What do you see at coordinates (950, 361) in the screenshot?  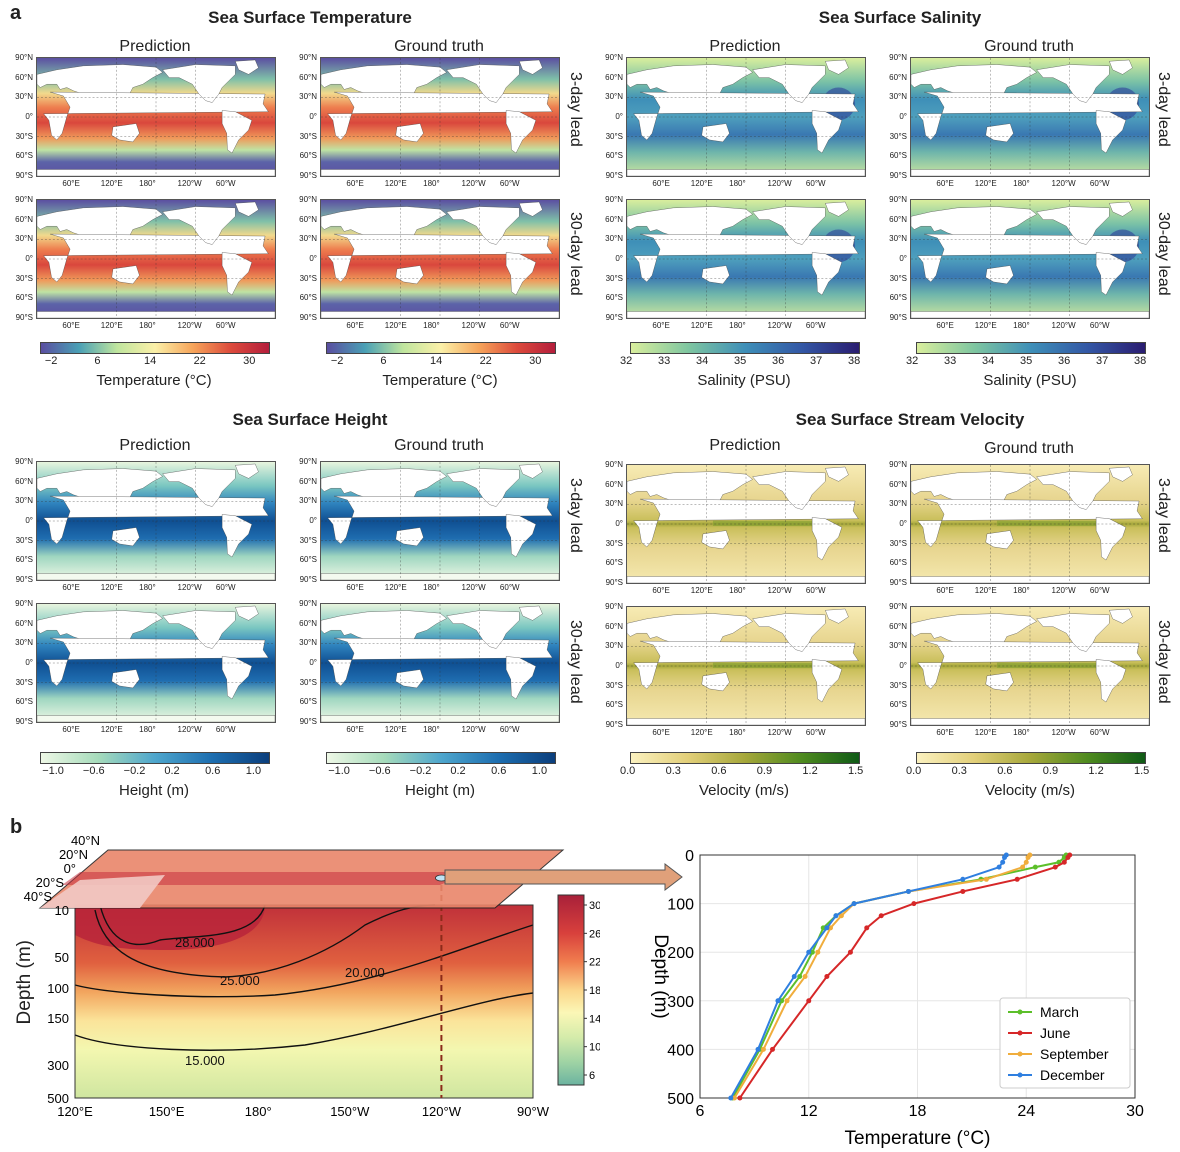 I see `sss-colorbar-tick: 33` at bounding box center [950, 361].